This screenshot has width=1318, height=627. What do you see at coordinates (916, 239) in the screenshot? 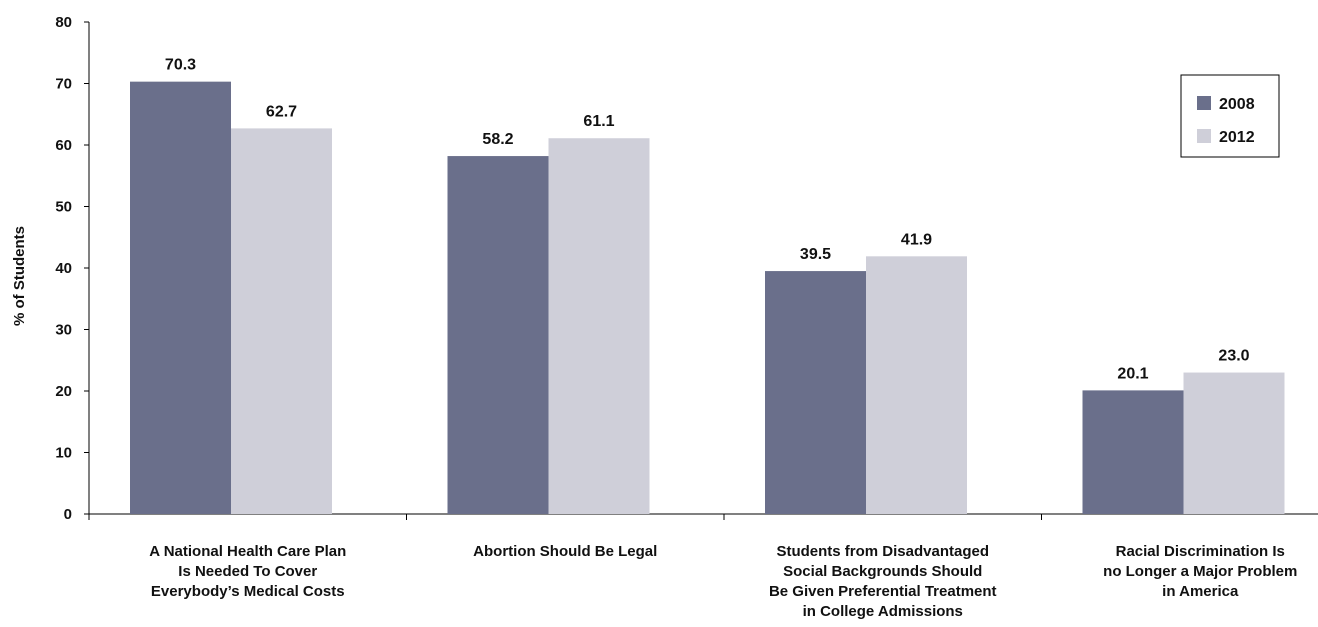
I see `data-label-2012-2: 41.9` at bounding box center [916, 239].